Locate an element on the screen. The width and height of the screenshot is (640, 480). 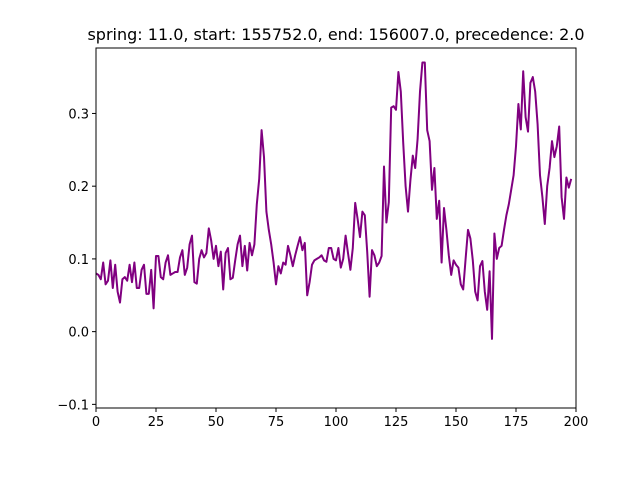
x-tick-label: 0 is located at coordinates (96, 422).